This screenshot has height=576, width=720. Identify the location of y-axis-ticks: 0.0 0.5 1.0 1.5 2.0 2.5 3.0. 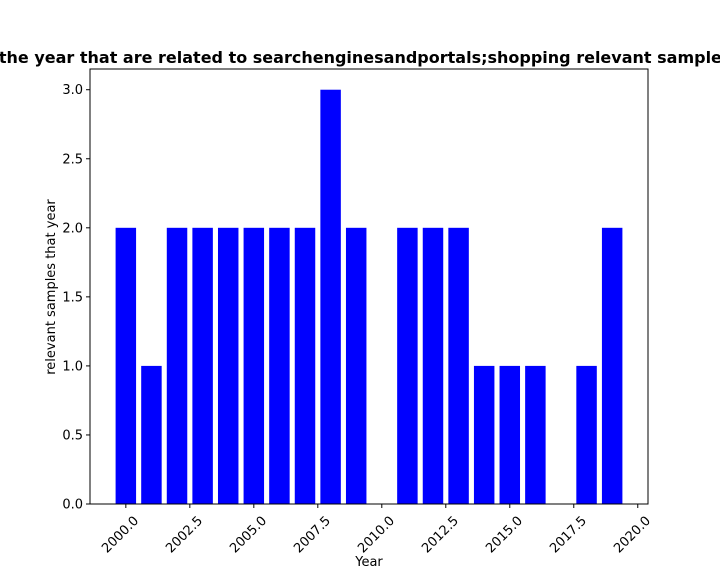
(76, 298).